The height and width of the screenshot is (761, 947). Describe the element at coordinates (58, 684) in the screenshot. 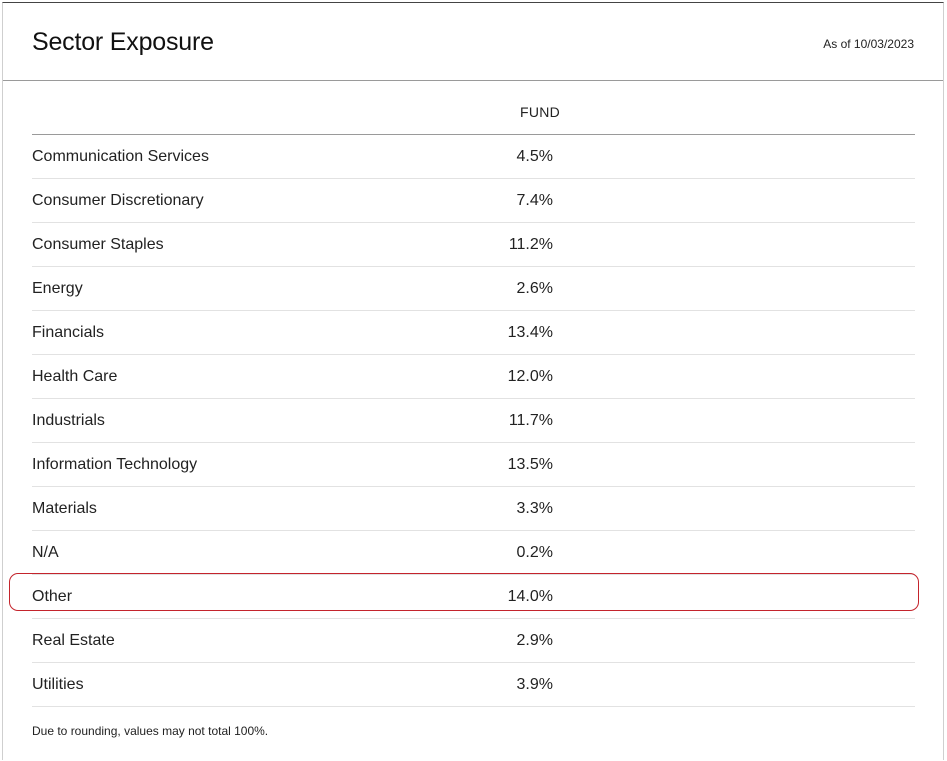

I see `sector-name: Utilities` at that location.